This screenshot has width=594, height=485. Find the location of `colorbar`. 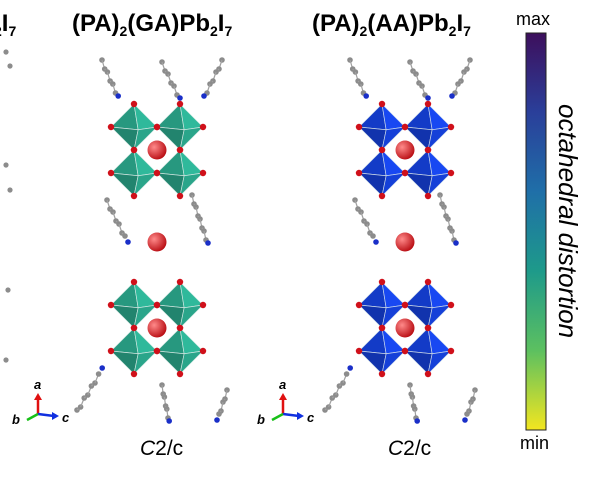

colorbar is located at coordinates (536, 231).